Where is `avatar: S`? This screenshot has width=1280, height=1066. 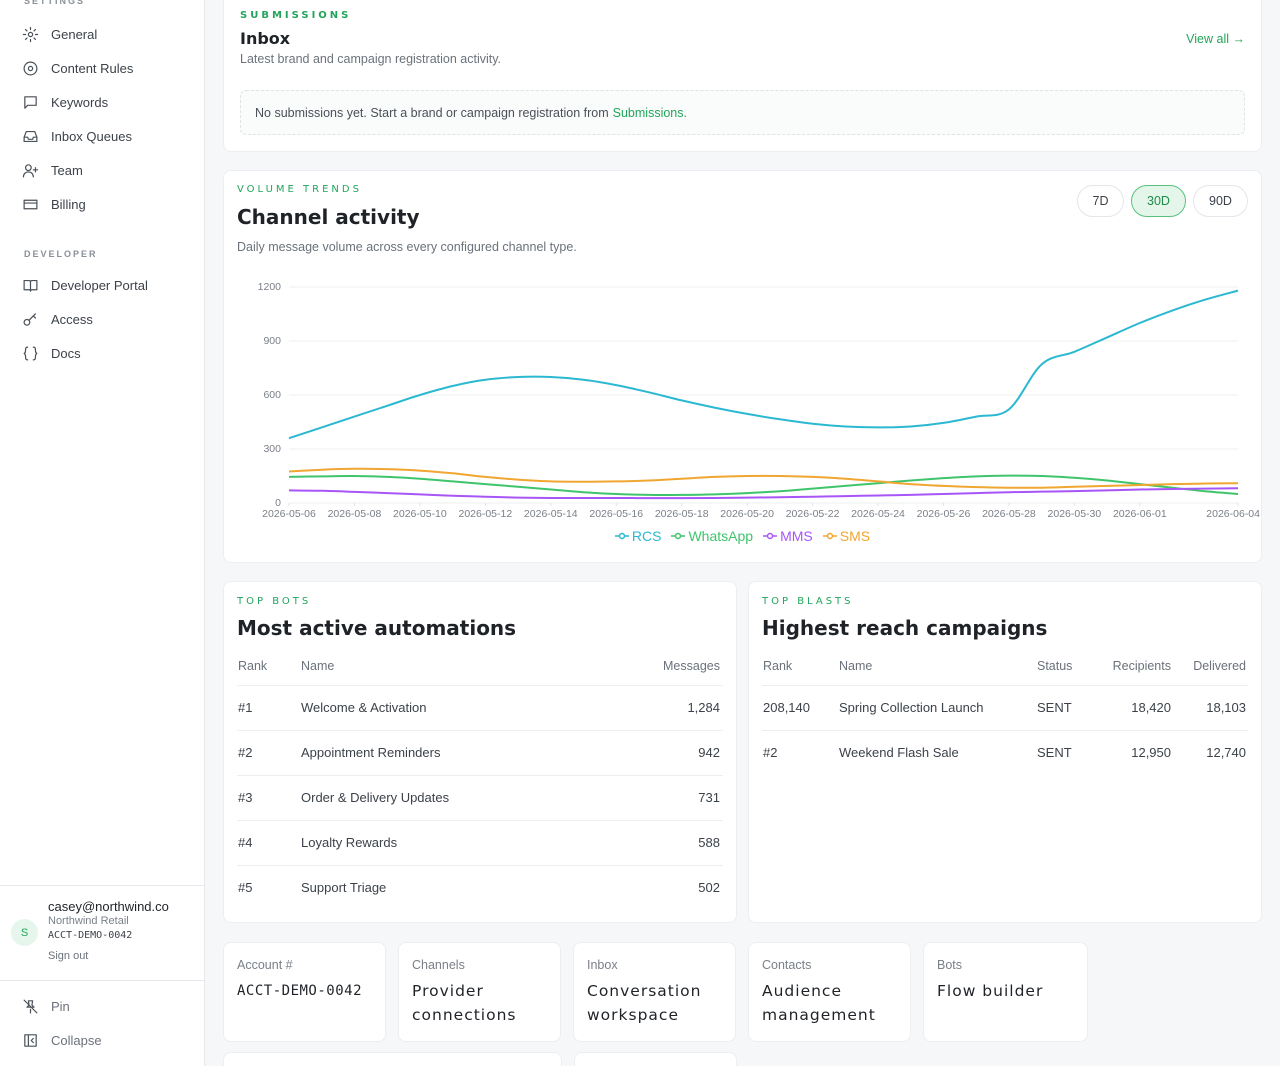 avatar: S is located at coordinates (24, 932).